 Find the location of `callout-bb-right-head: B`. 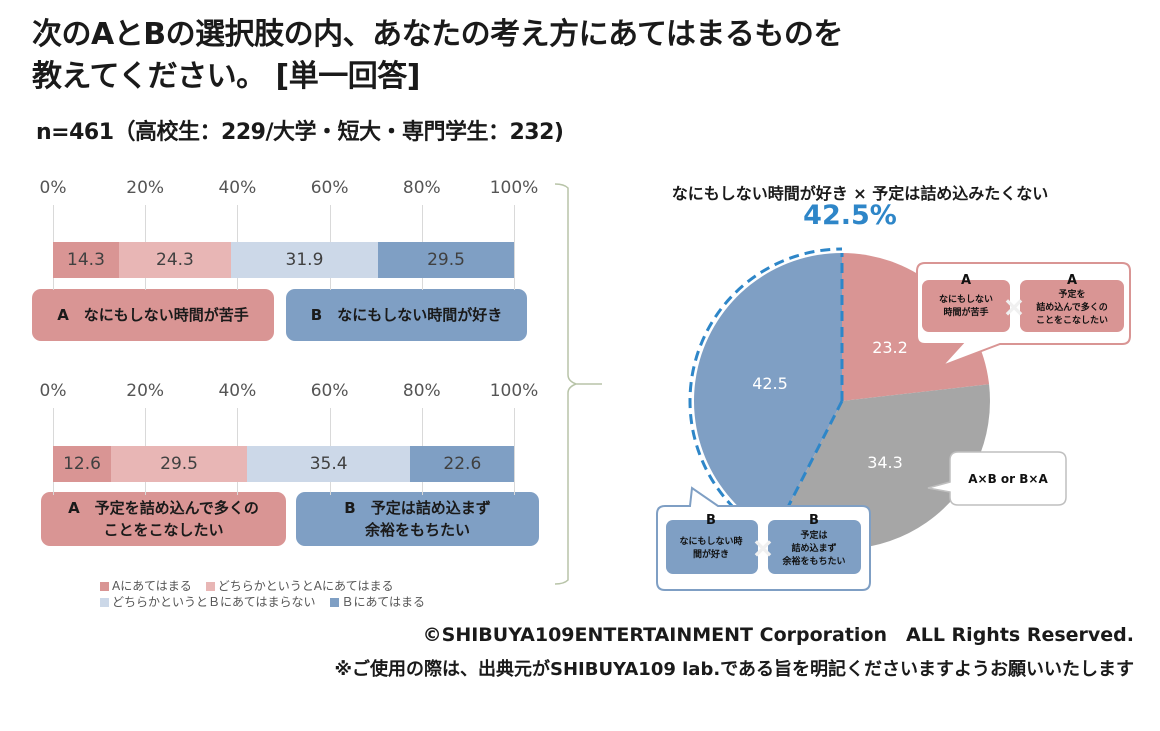

callout-bb-right-head: B is located at coordinates (814, 520).